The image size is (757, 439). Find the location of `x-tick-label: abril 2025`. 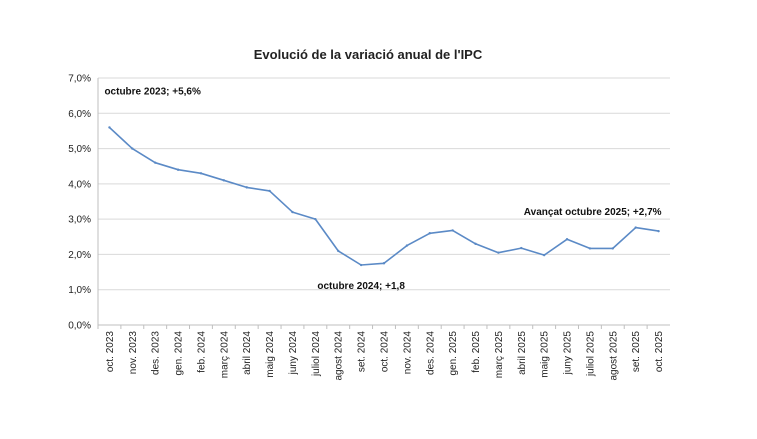

x-tick-label: abril 2025 is located at coordinates (522, 353).